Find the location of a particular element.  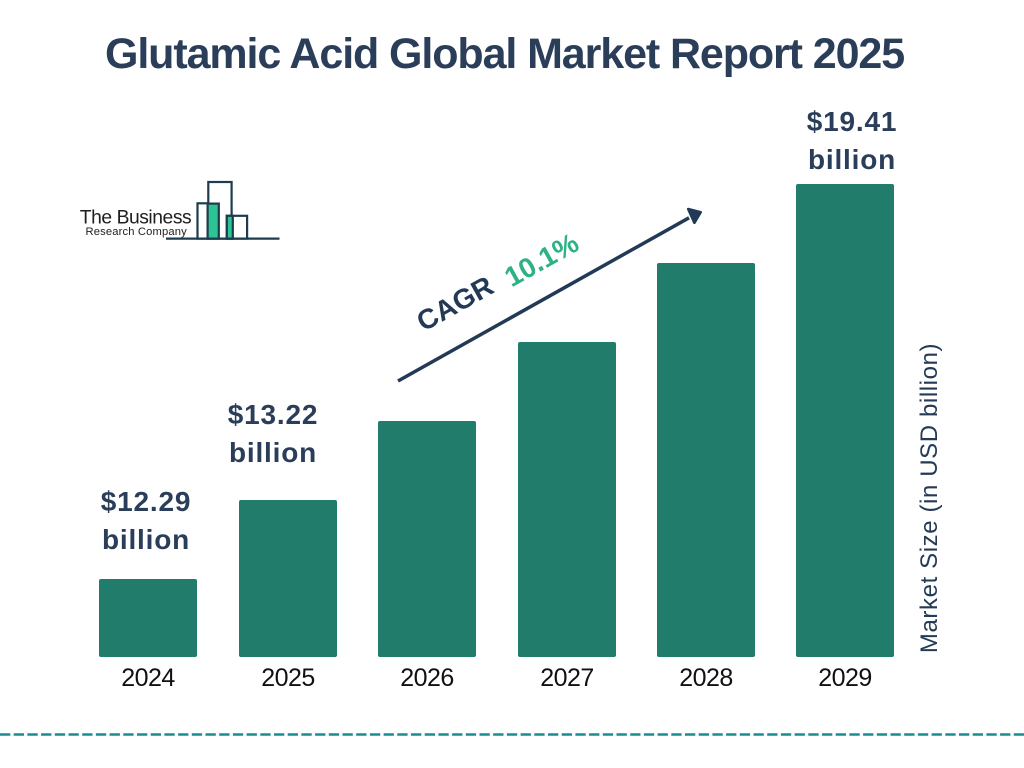

svg-text: CAGR is located at coordinates (454, 303).